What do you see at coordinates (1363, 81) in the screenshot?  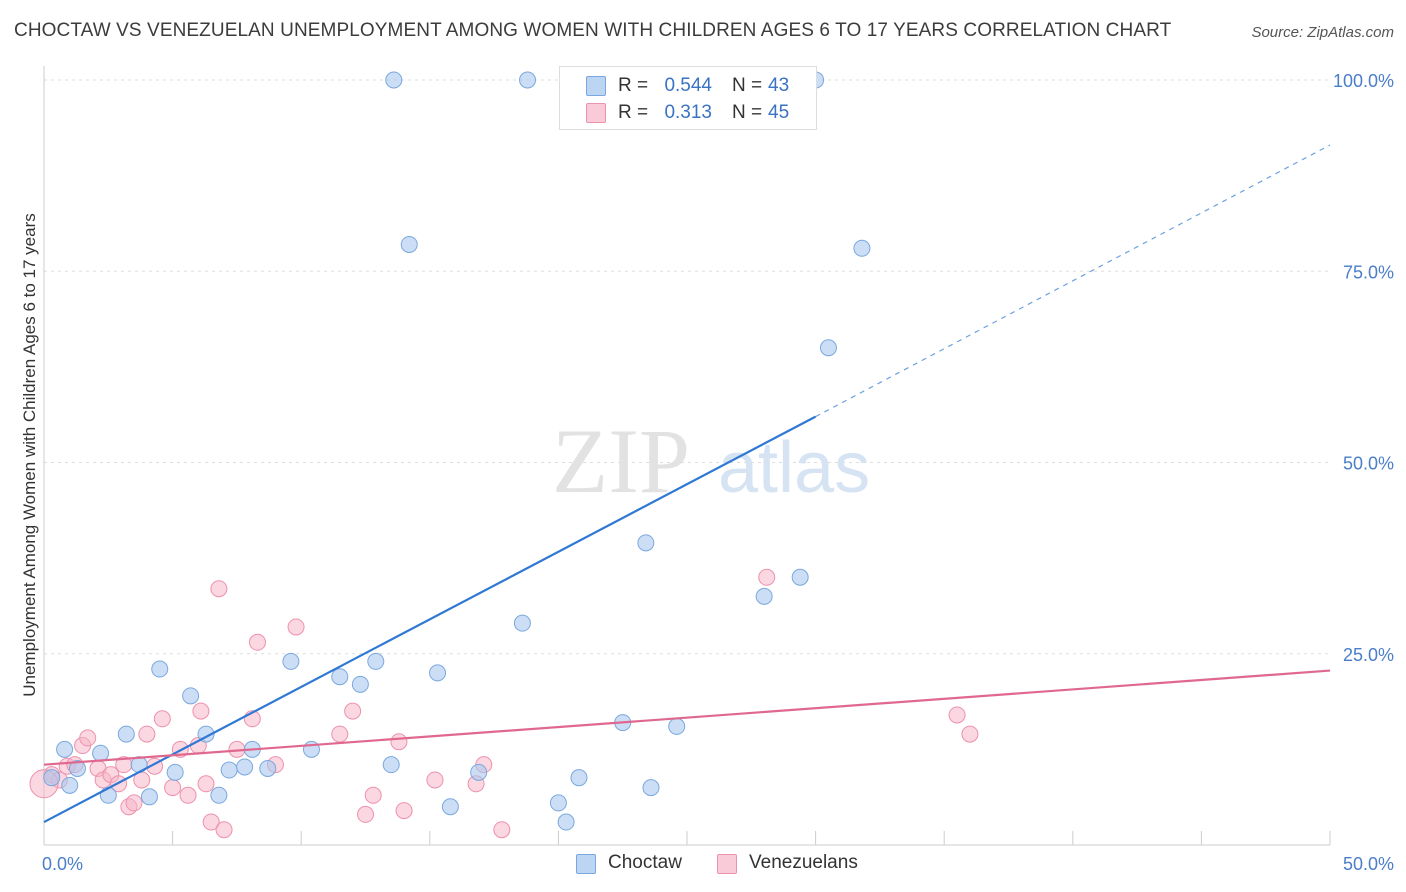 I see `y-tick-label: 100.0%` at bounding box center [1363, 81].